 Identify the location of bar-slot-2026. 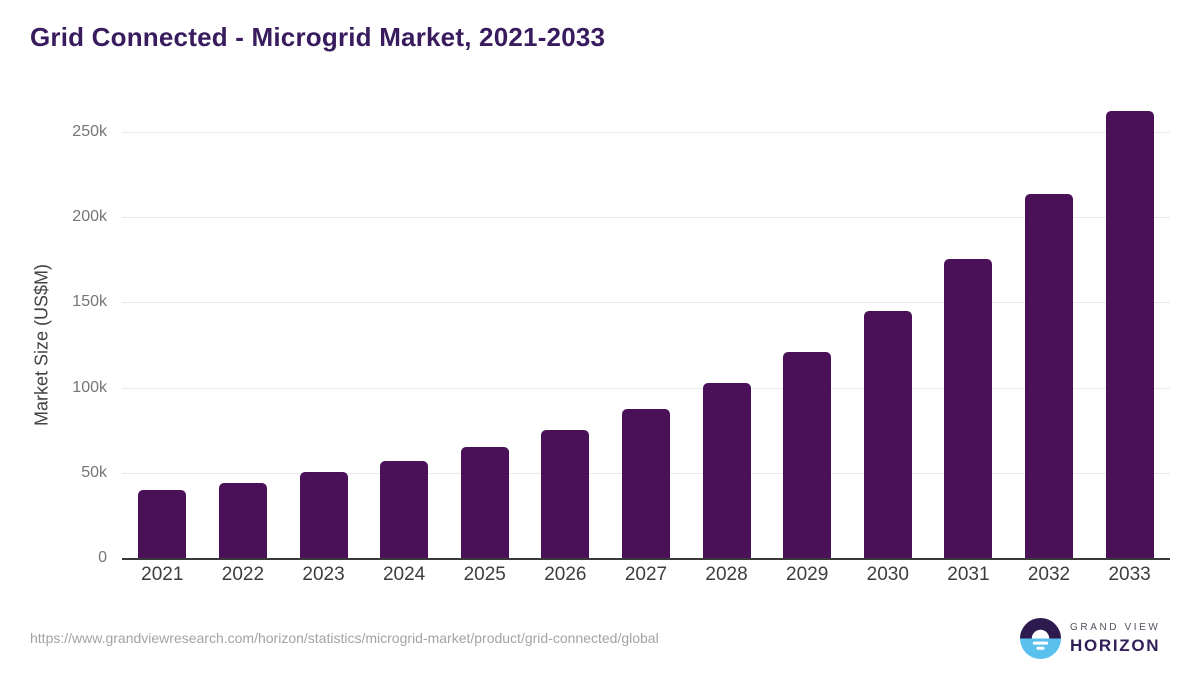
(565, 345).